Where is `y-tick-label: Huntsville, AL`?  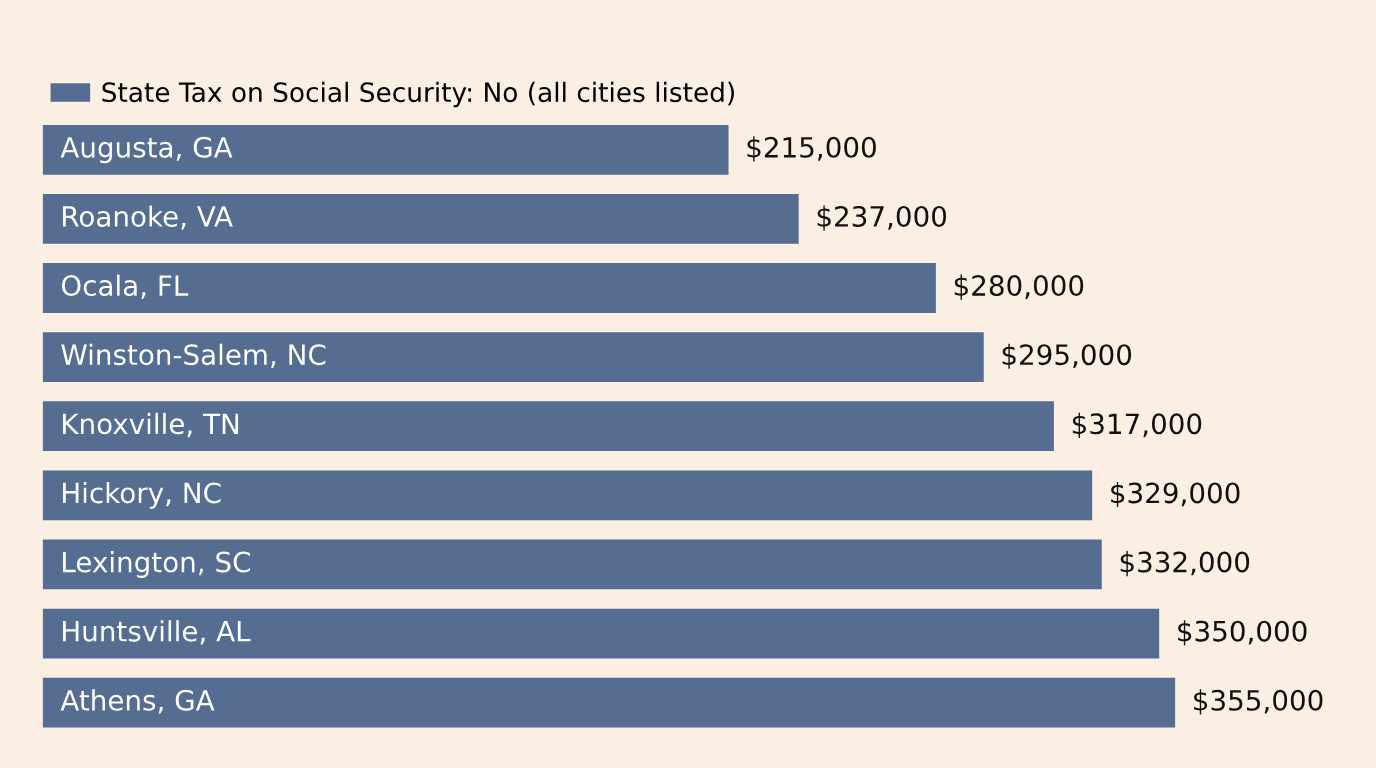 y-tick-label: Huntsville, AL is located at coordinates (157, 632).